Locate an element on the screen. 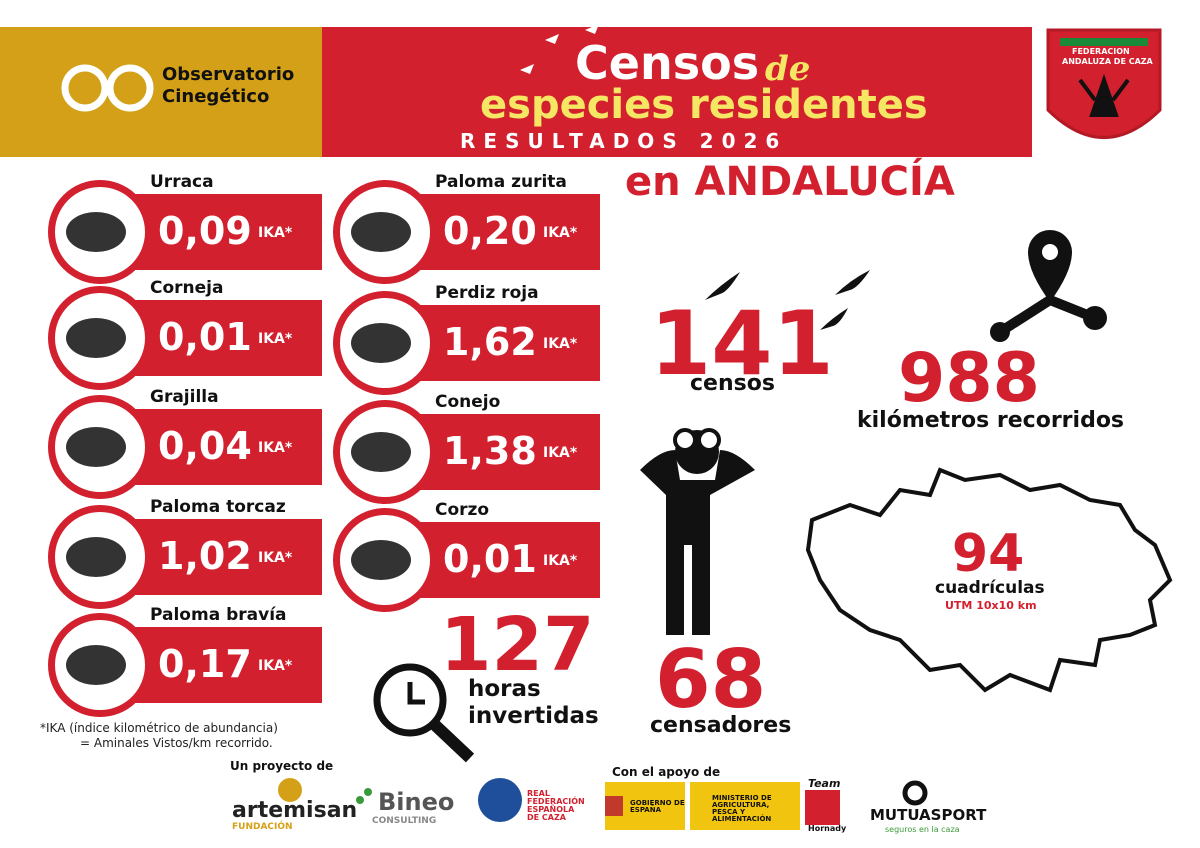 The image size is (1200, 848). red-band is located at coordinates (677, 92).